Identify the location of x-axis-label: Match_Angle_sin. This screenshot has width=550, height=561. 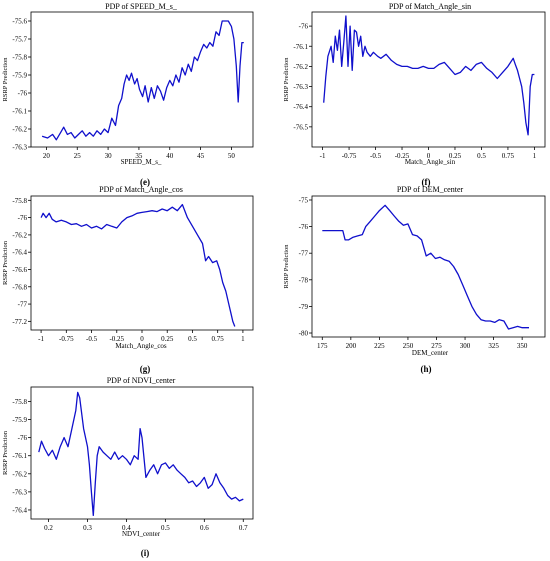
(430, 162).